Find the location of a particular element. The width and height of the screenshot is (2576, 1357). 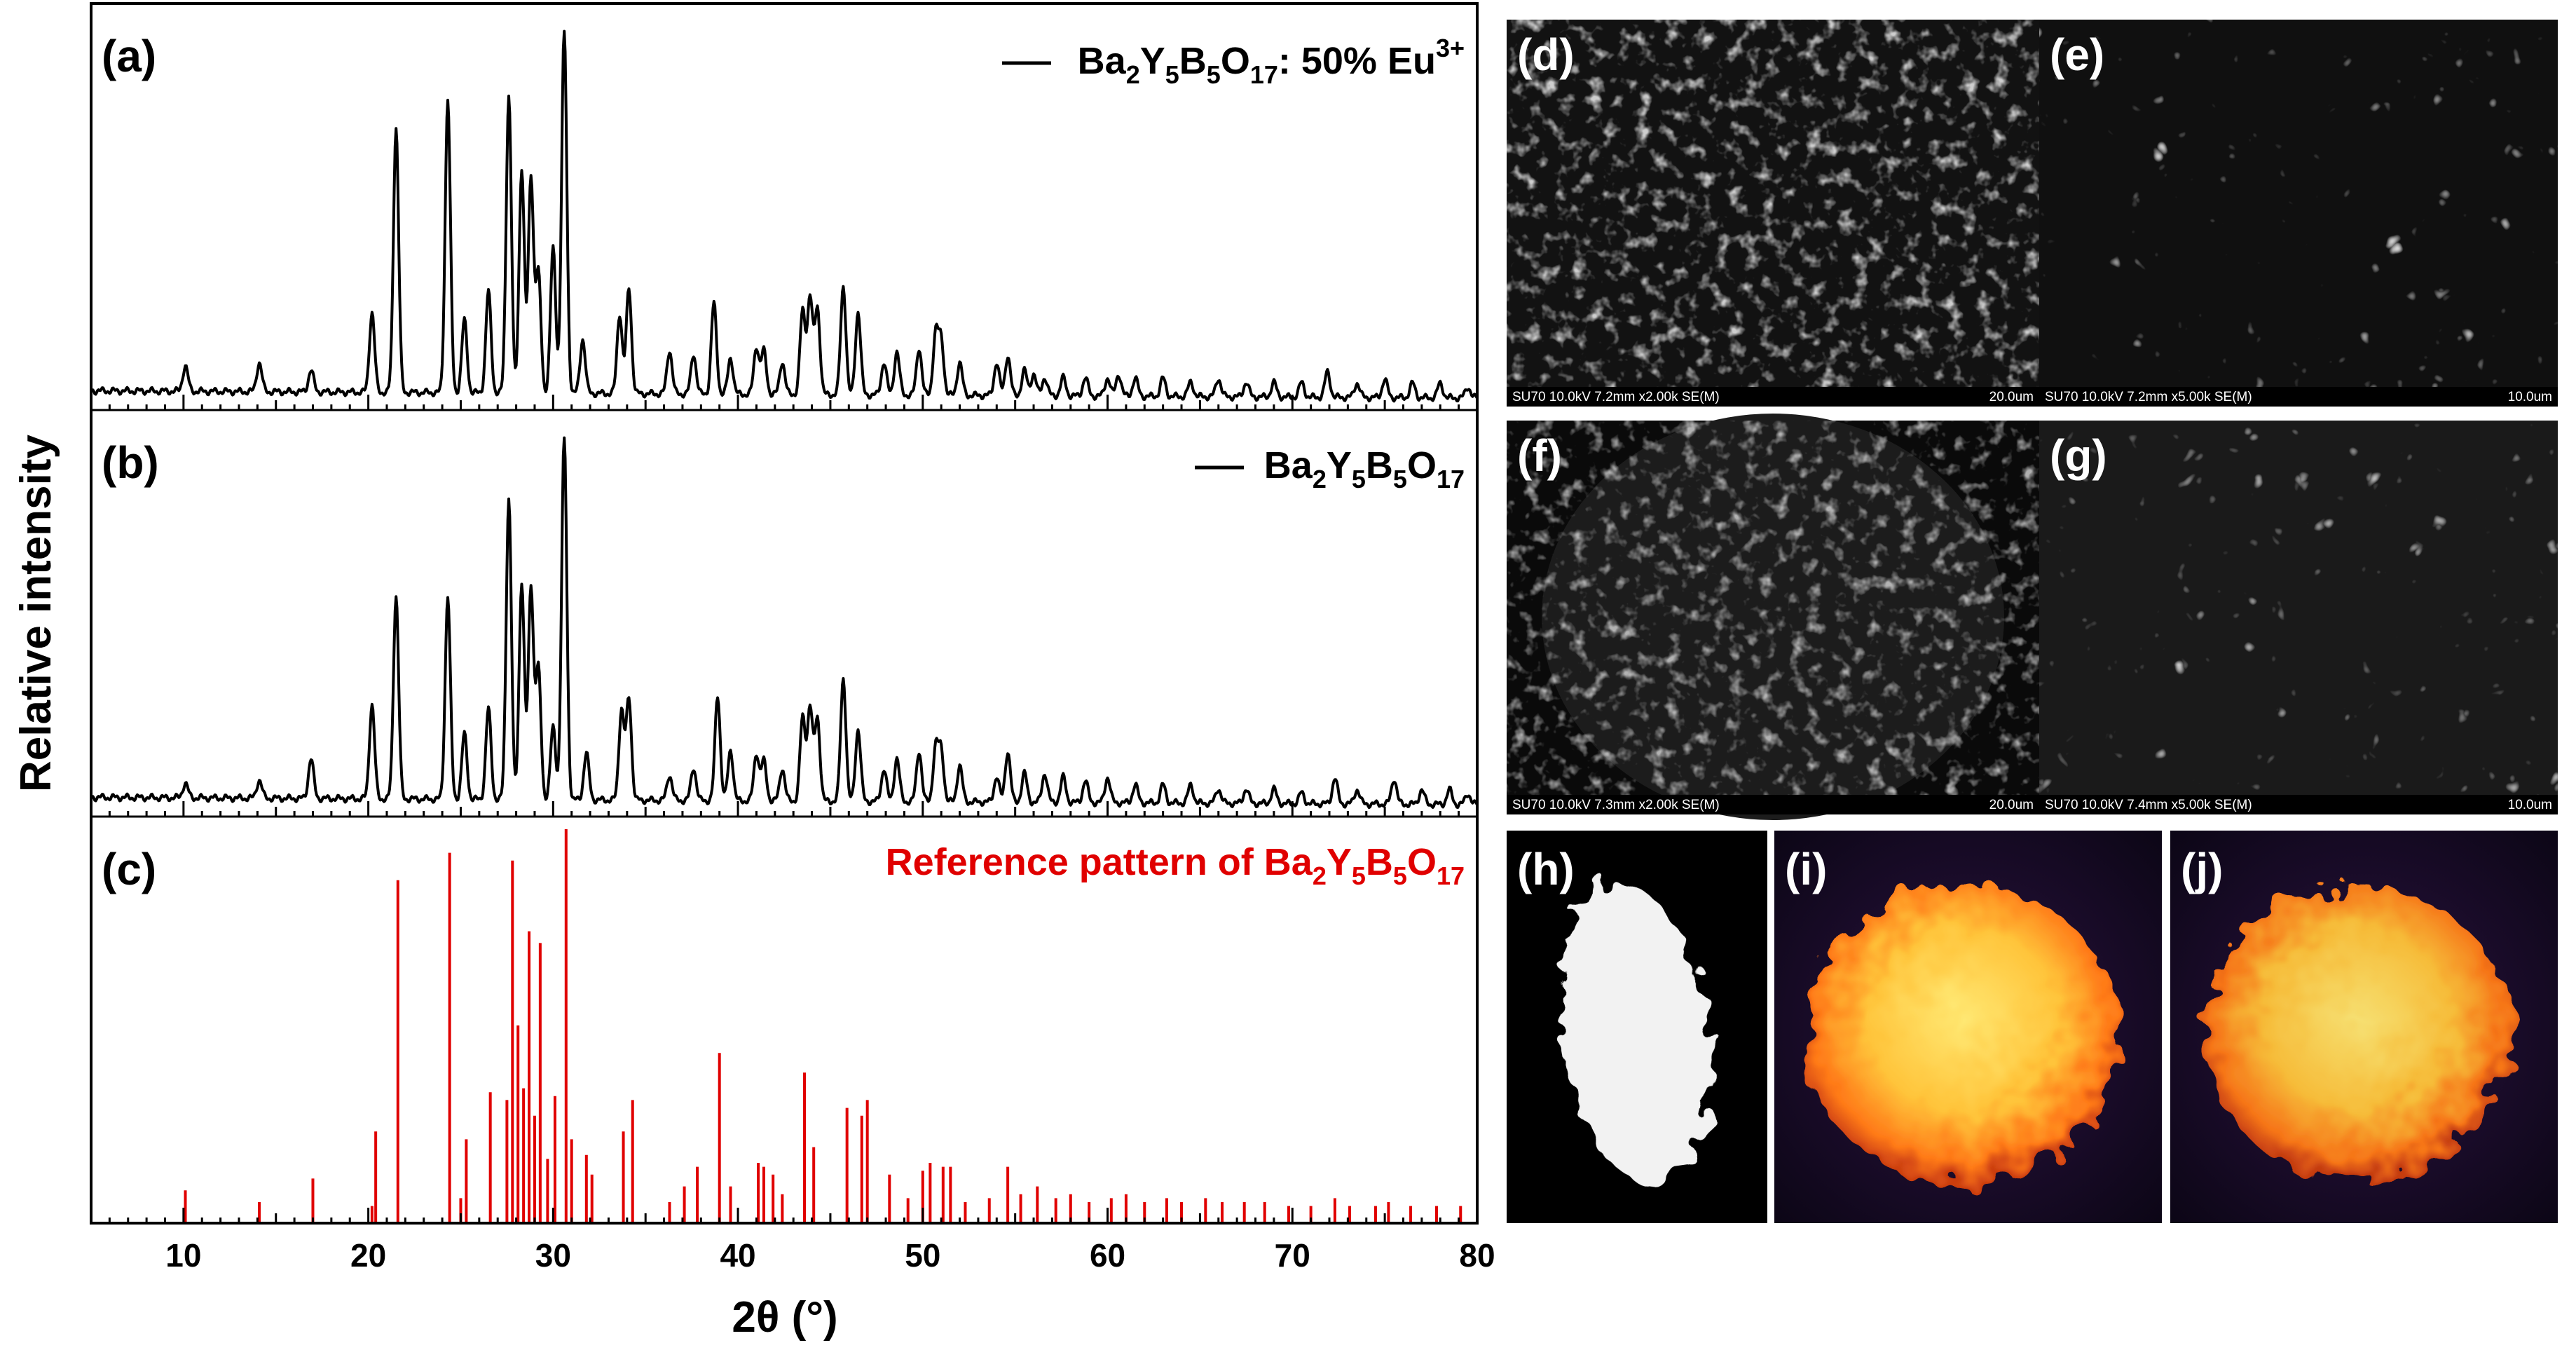

legend-c: Reference pattern of Ba2Y5B5O17 is located at coordinates (1175, 865).